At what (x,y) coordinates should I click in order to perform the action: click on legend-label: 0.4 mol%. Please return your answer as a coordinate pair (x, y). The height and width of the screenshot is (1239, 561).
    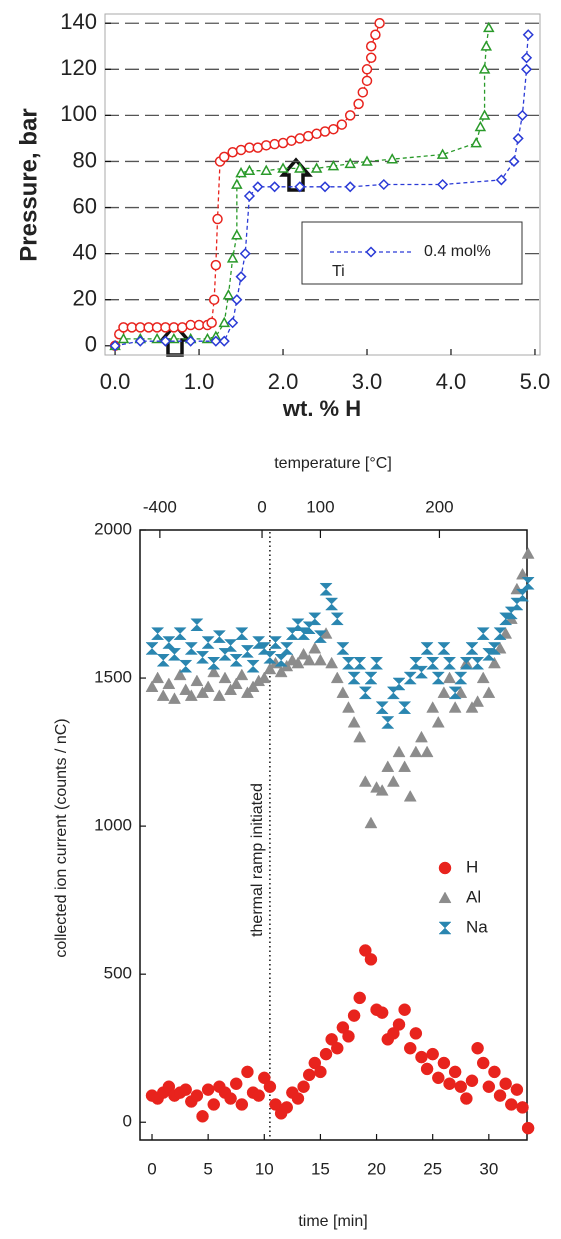
    Looking at the image, I should click on (457, 251).